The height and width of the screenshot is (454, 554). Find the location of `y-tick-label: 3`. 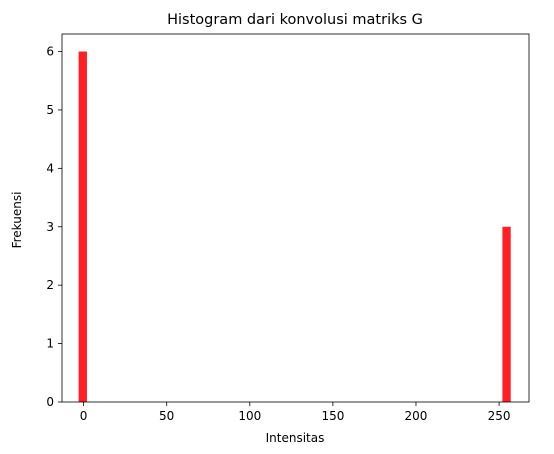

y-tick-label: 3 is located at coordinates (50, 227).